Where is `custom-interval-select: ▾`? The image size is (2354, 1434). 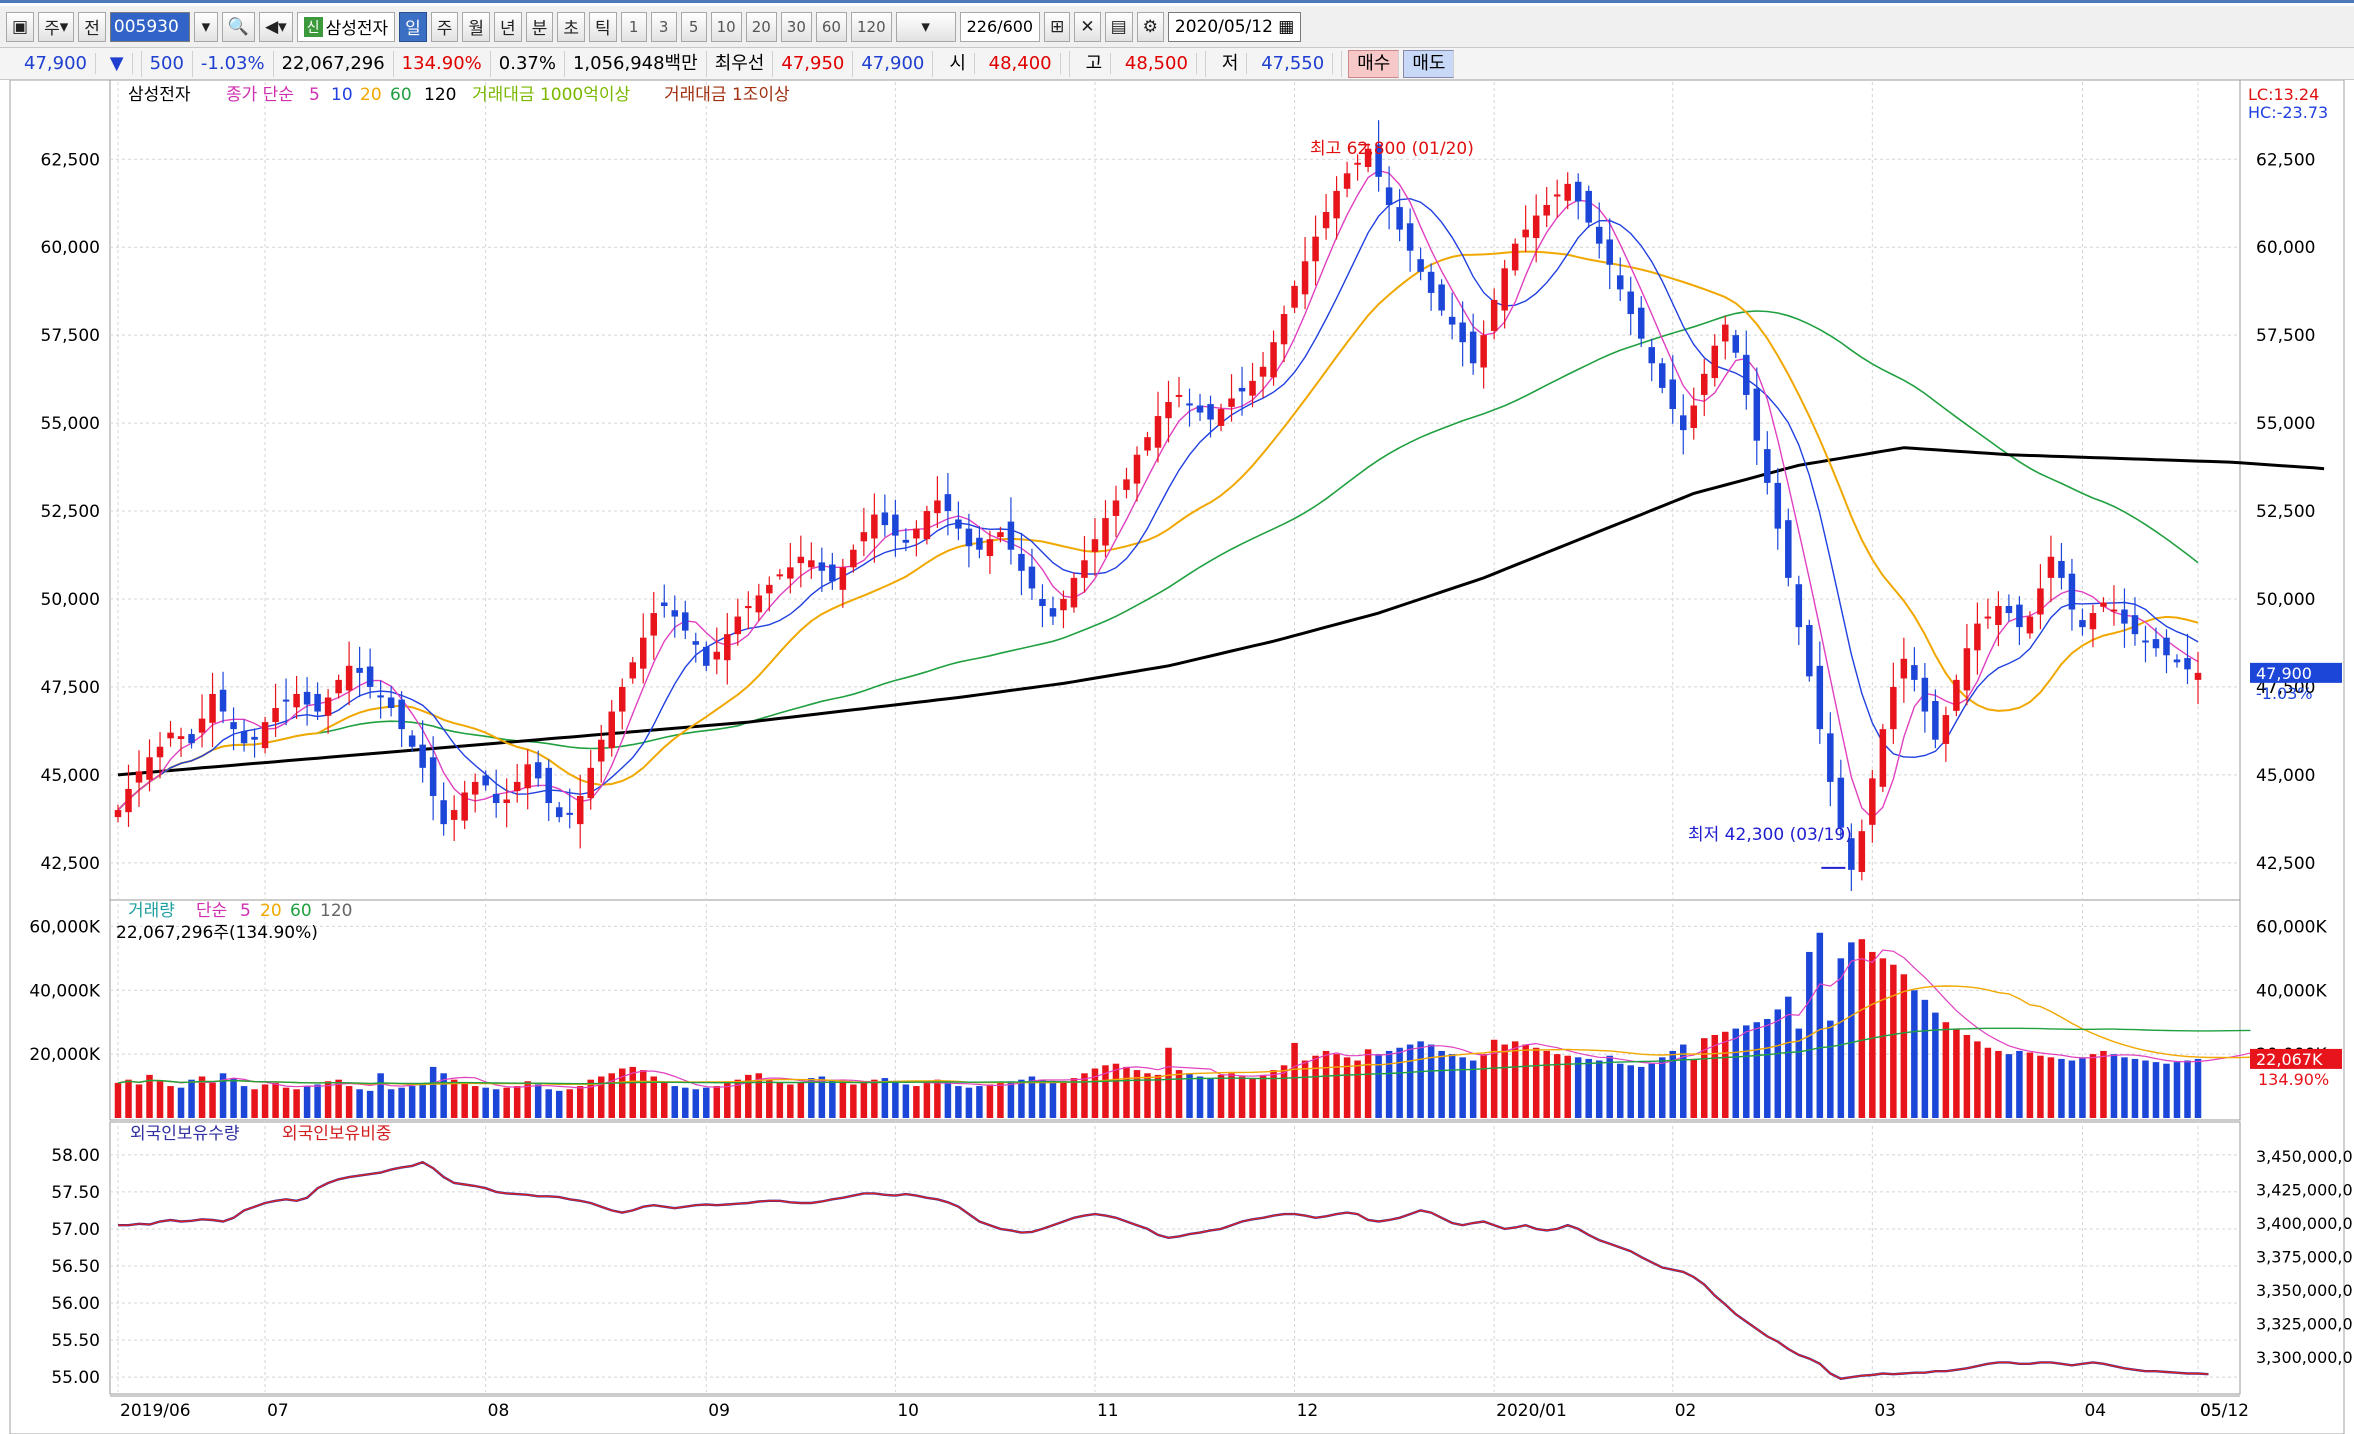
custom-interval-select: ▾ is located at coordinates (925, 26).